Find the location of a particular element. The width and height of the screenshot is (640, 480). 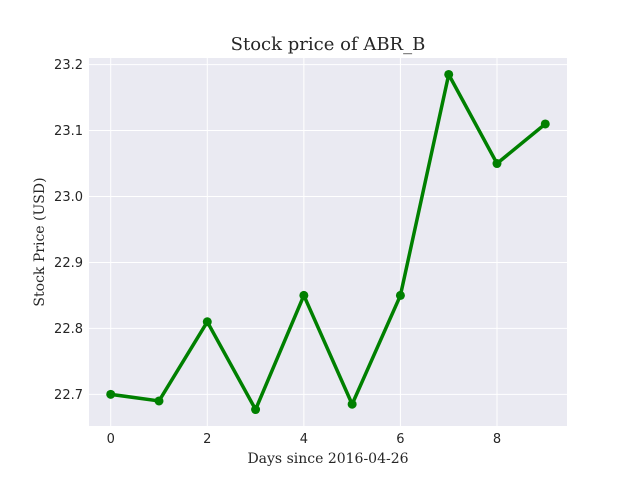

y-tick-label: 22.7 is located at coordinates (68, 395).